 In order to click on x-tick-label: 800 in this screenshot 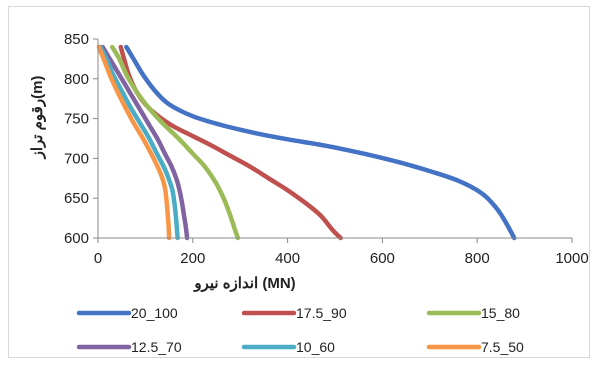, I will do `click(477, 258)`.